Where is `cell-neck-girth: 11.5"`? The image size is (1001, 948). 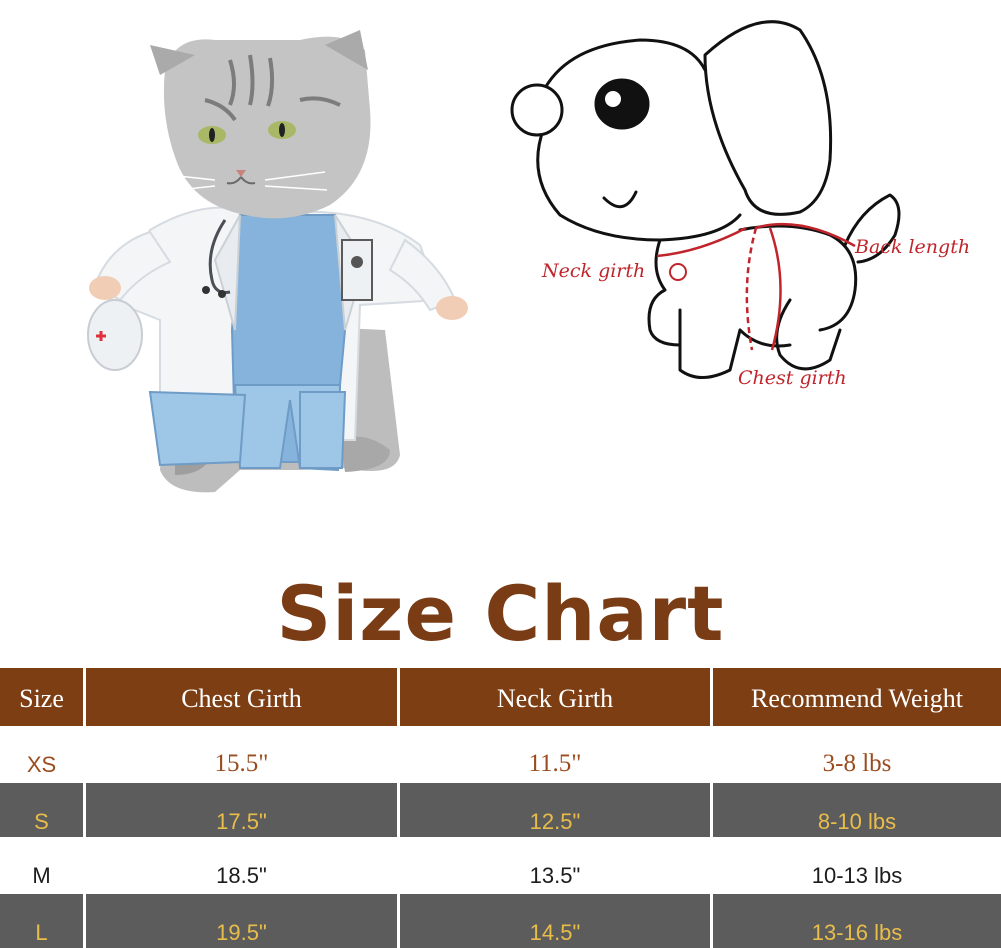
cell-neck-girth: 11.5" is located at coordinates (553, 753).